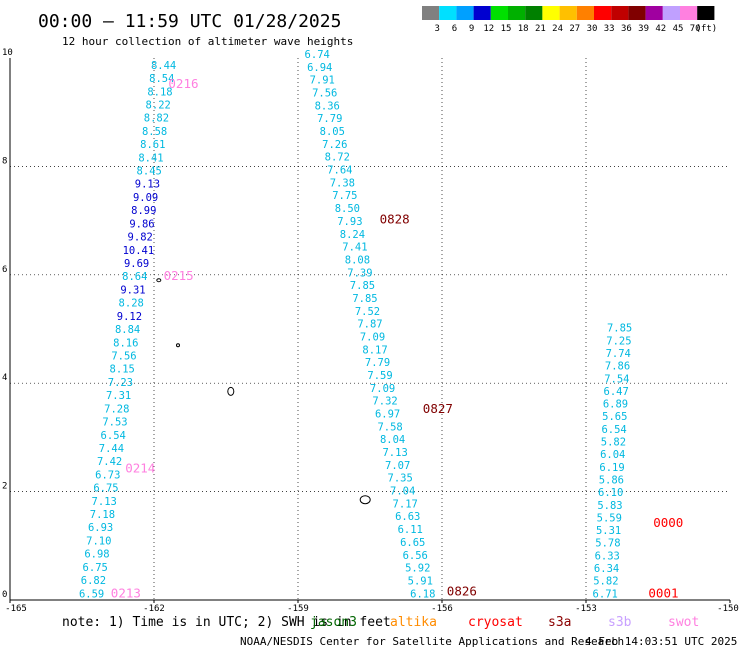 The width and height of the screenshot is (740, 650). Describe the element at coordinates (616, 379) in the screenshot. I see `swh-value: 7.54` at that location.